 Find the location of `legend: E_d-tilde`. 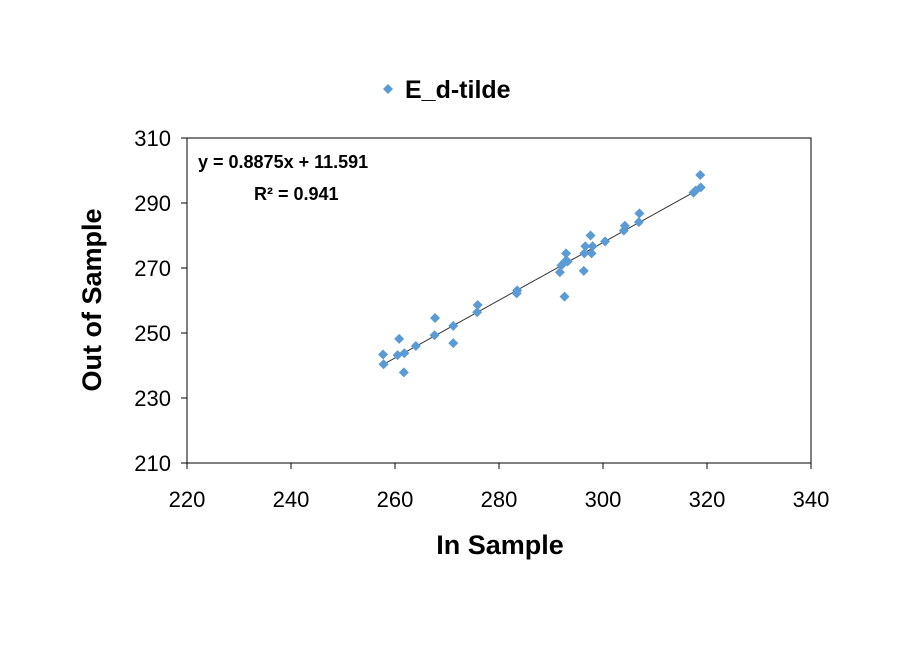

legend: E_d-tilde is located at coordinates (447, 90).